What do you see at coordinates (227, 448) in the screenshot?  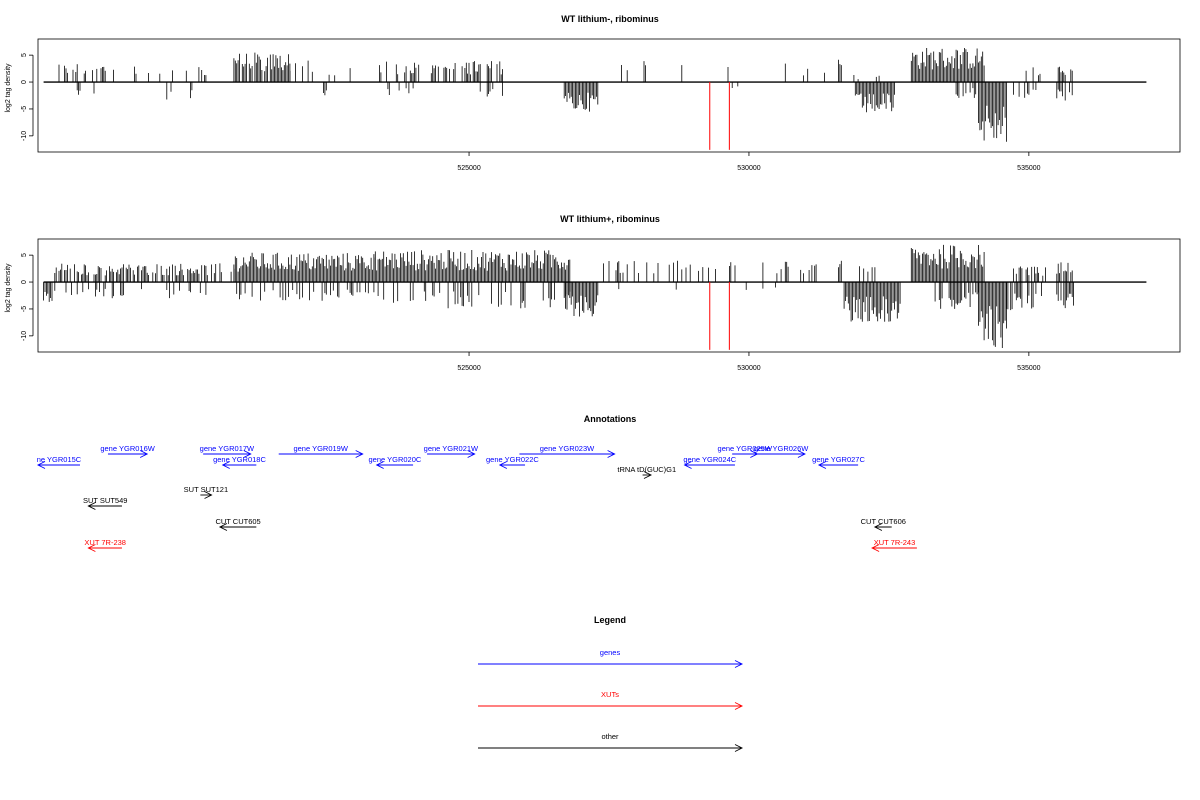 I see `feature-label: gene YGR017W` at bounding box center [227, 448].